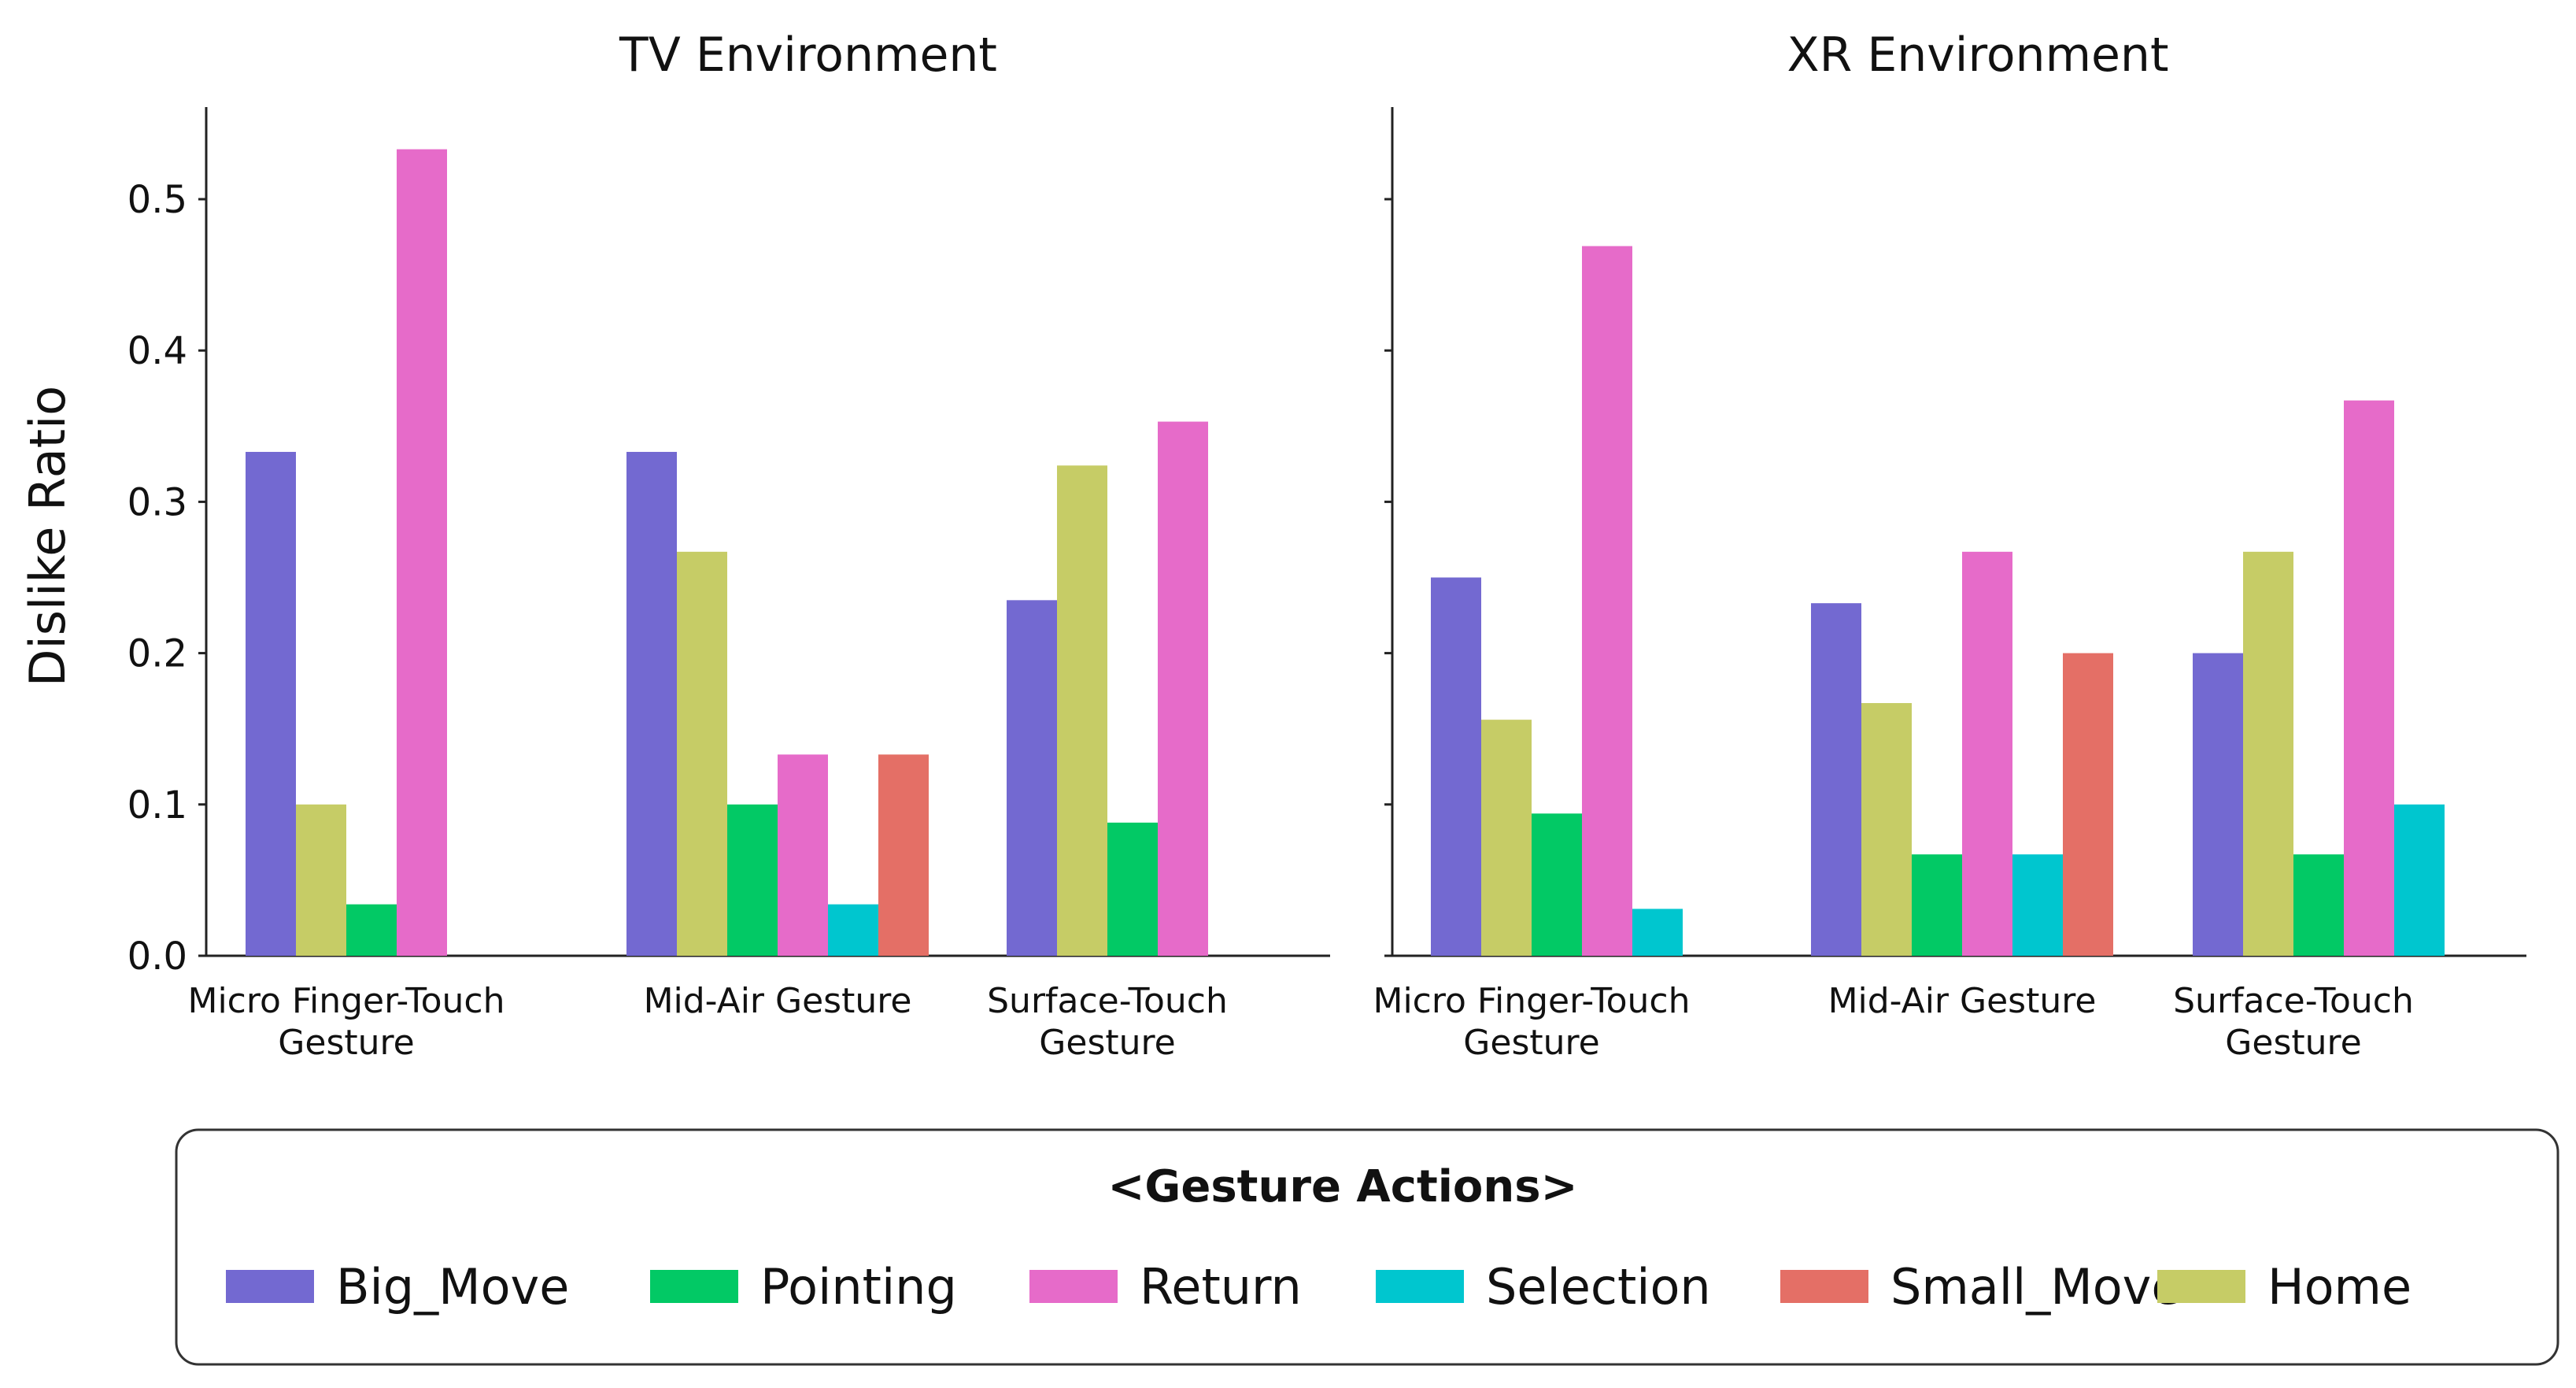 This screenshot has width=2576, height=1388. What do you see at coordinates (1978, 55) in the screenshot?
I see `panel-title-xr: XR Environment` at bounding box center [1978, 55].